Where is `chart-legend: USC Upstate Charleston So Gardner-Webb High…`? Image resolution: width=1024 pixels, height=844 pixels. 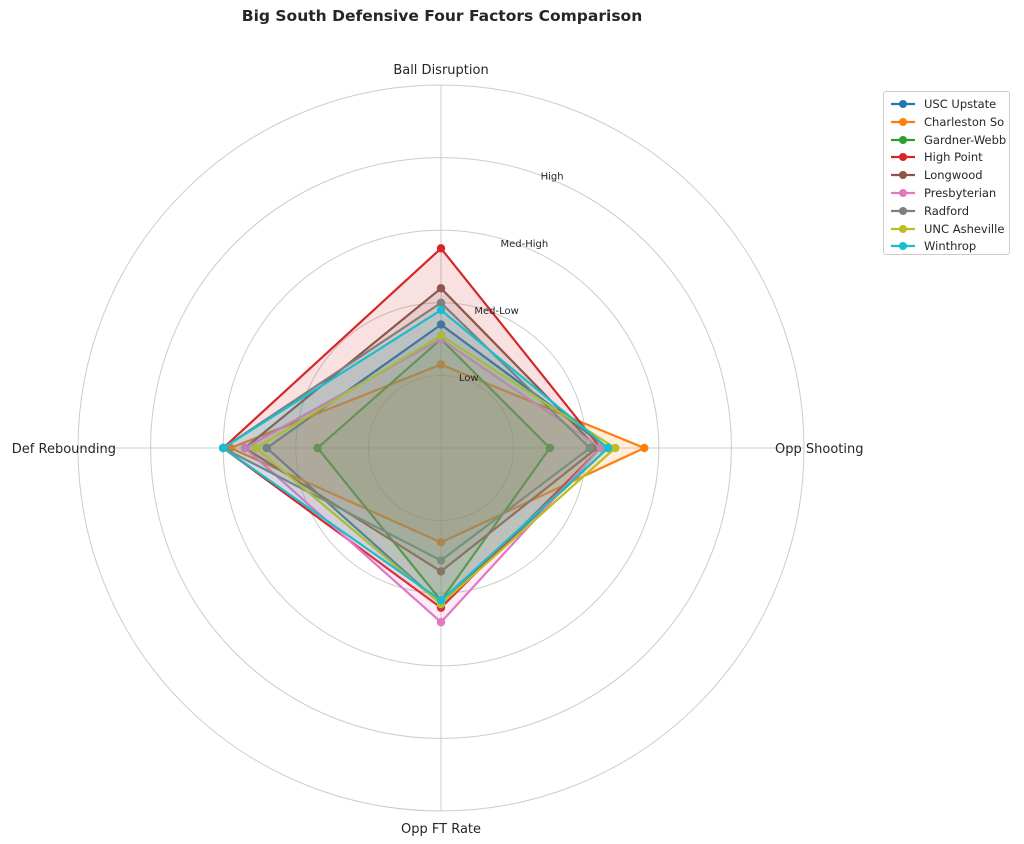 chart-legend: USC Upstate Charleston So Gardner-Webb High… is located at coordinates (946, 173).